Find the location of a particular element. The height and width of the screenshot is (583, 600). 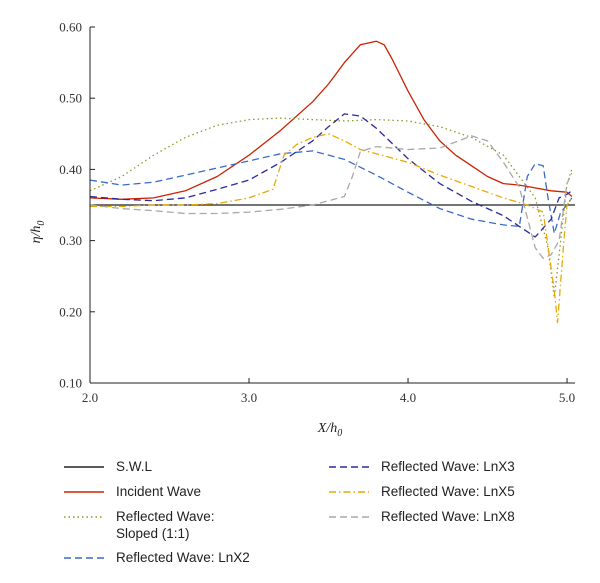

y-tick-label: 0.10 is located at coordinates (70, 383).